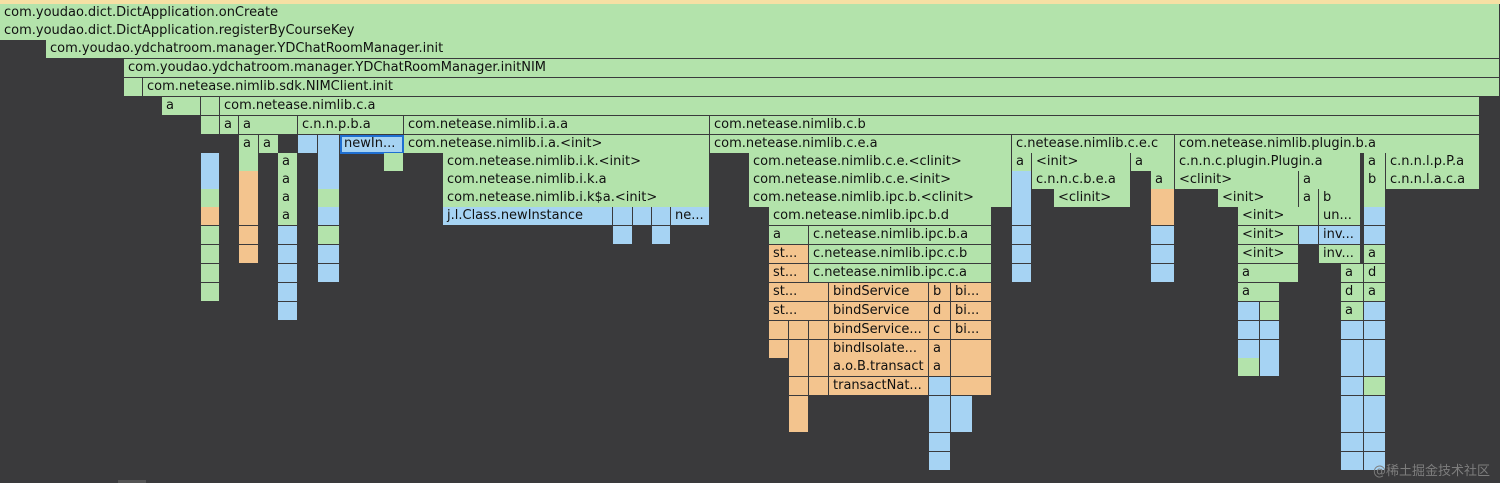  Describe the element at coordinates (576, 162) in the screenshot. I see `frame-i-k-init: com.netease.nimlib.i.k.<init>` at that location.